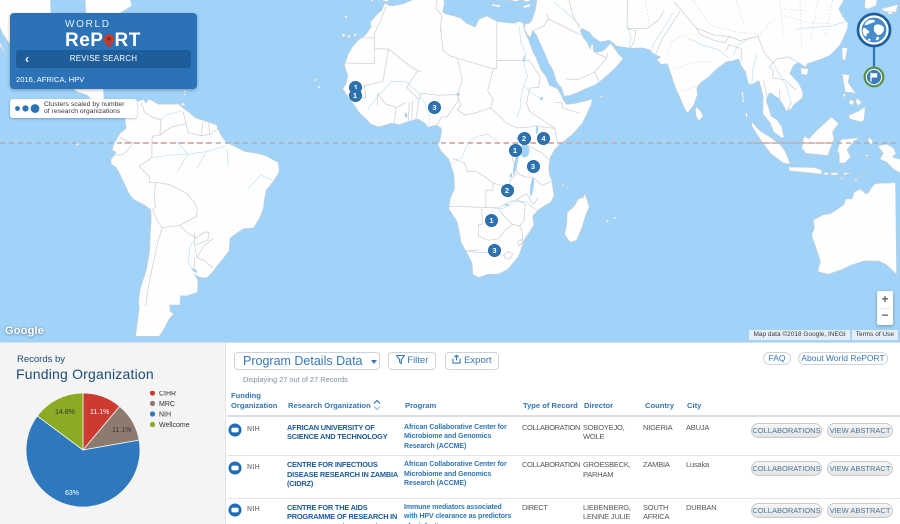 This screenshot has height=524, width=900. Describe the element at coordinates (167, 404) in the screenshot. I see `svg-text: MRC` at that location.